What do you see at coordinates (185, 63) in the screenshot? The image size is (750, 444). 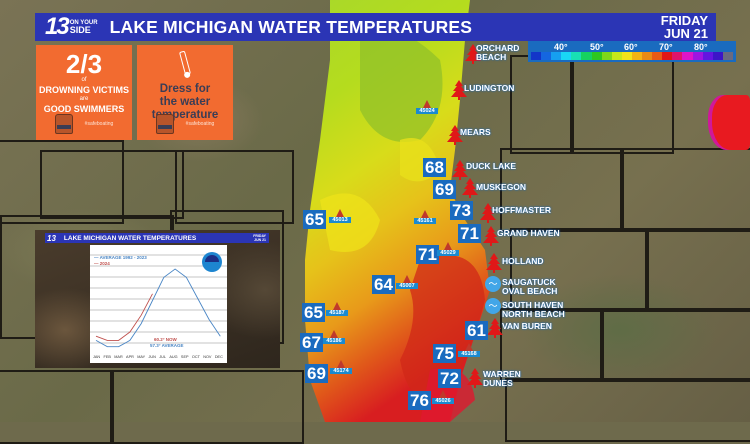 I see `thermometer-icon` at bounding box center [185, 63].